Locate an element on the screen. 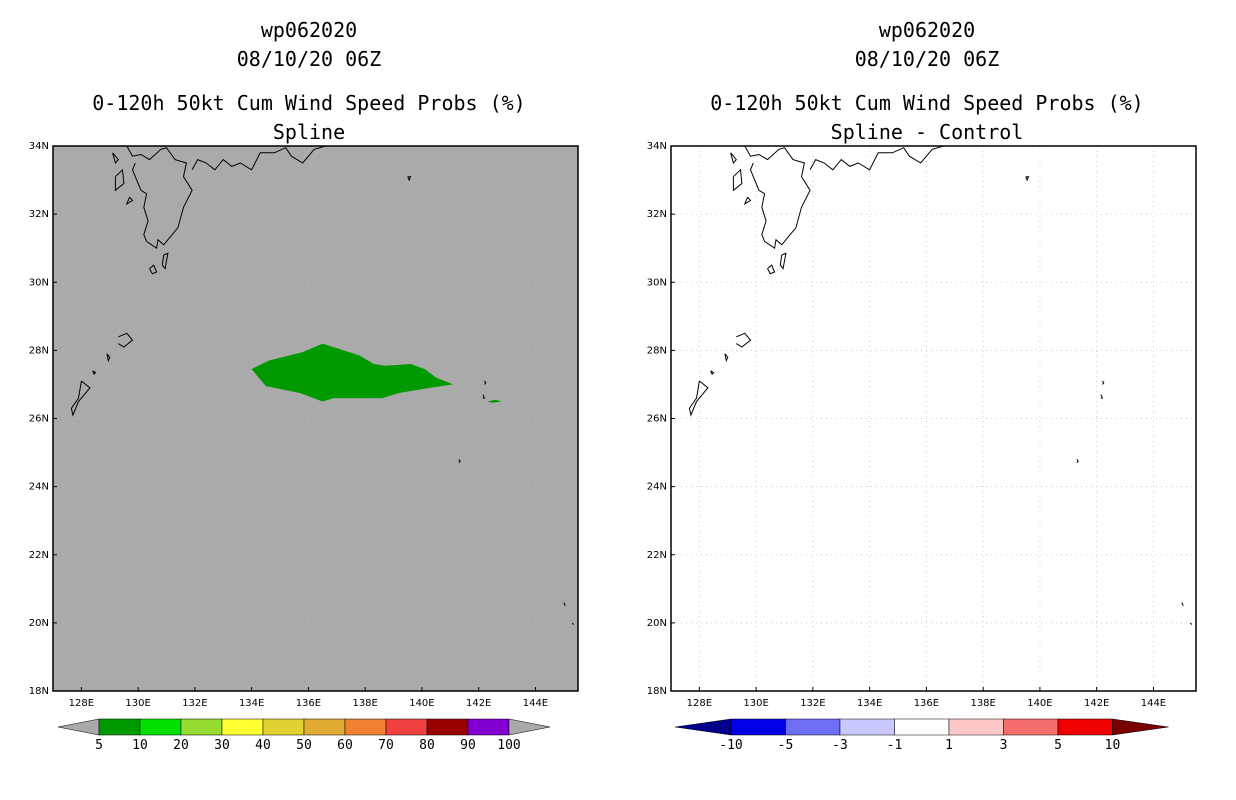 This screenshot has width=1236, height=800. colorbar-label: -3 is located at coordinates (840, 745).